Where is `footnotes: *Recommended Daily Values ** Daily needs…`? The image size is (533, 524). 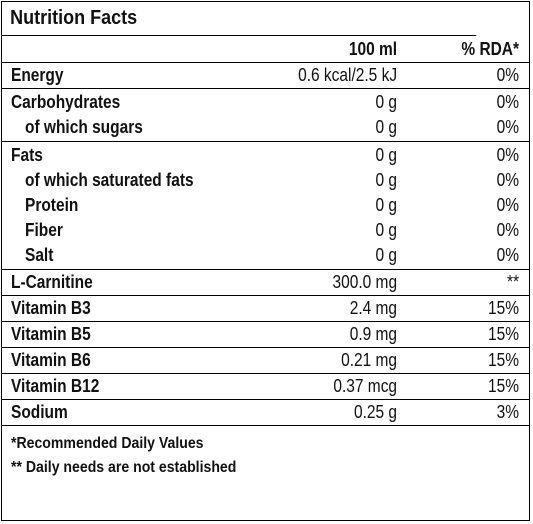
footnotes: *Recommended Daily Values ** Daily needs… is located at coordinates (265, 453).